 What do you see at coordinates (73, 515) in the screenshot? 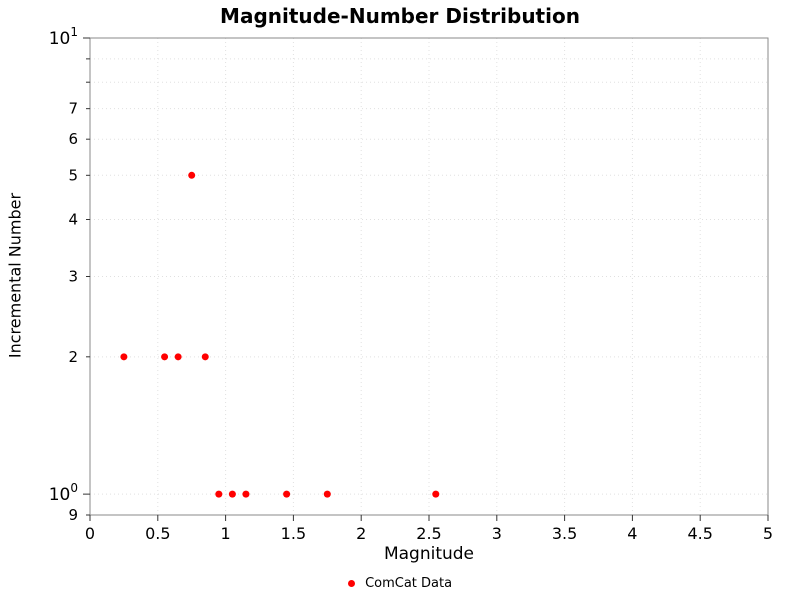
I see `y-minor-tick-label: 9` at bounding box center [73, 515].